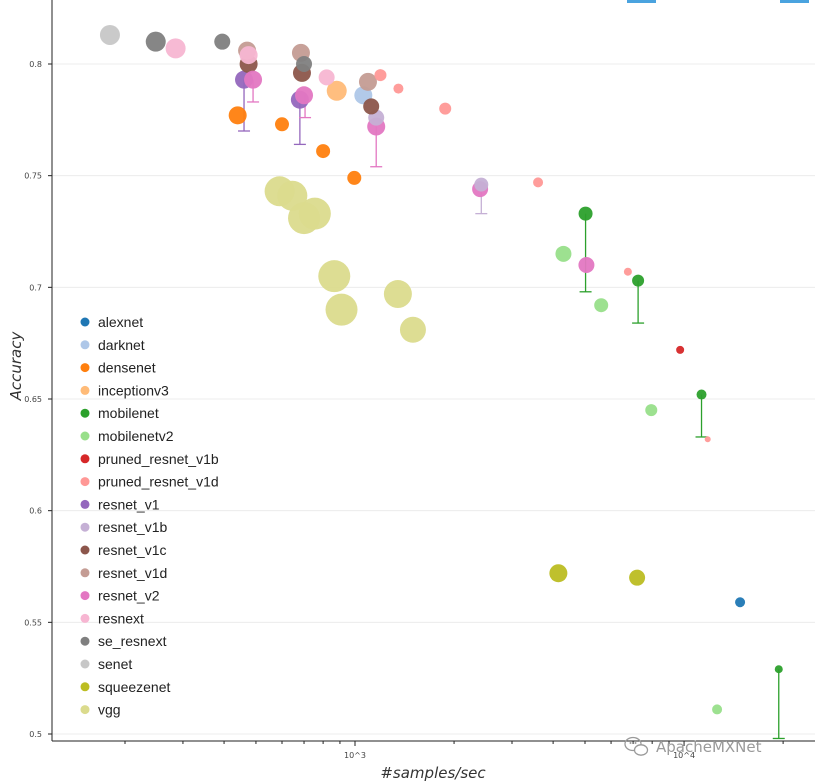  Describe the element at coordinates (120, 322) in the screenshot. I see `legend-label-alexnet: alexnet` at that location.